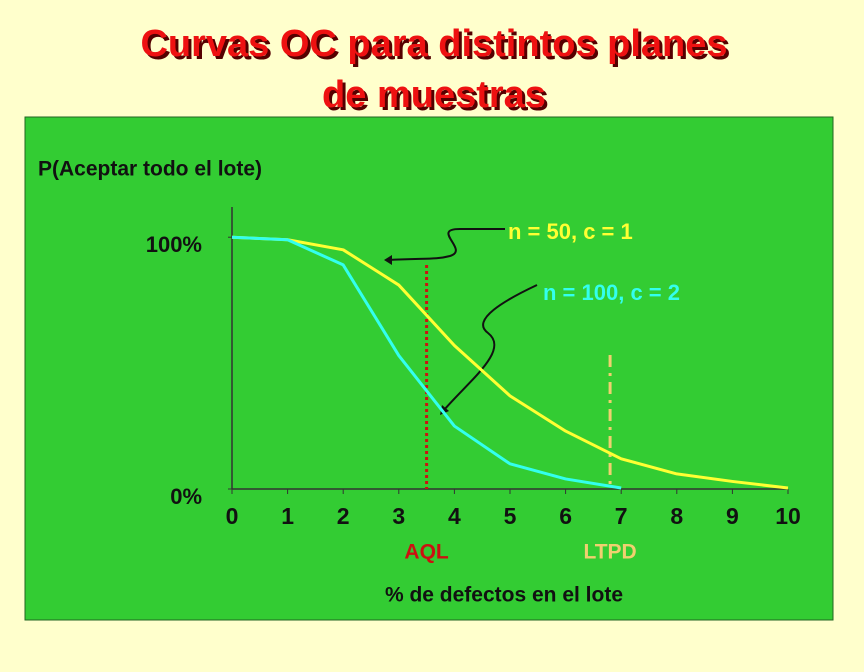 Image resolution: width=864 pixels, height=672 pixels. What do you see at coordinates (433, 44) in the screenshot?
I see `chart-title: Curvas OC para distintos planes` at bounding box center [433, 44].